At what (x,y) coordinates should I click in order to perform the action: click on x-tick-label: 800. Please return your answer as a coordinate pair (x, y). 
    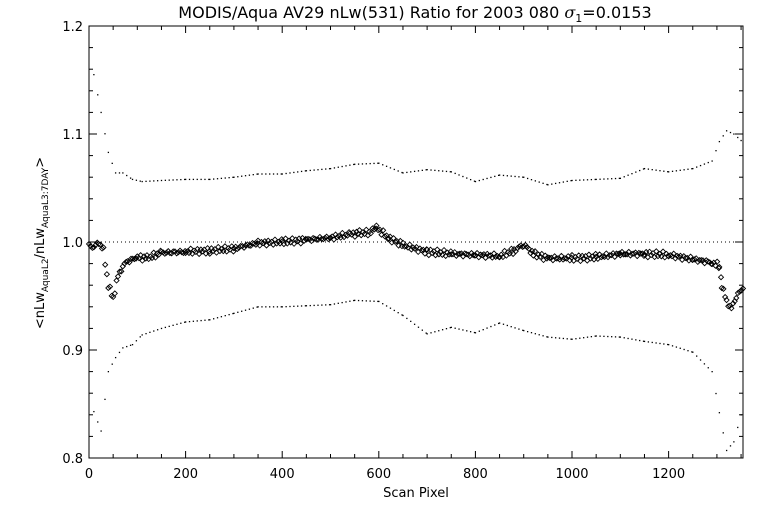
    Looking at the image, I should click on (475, 474).